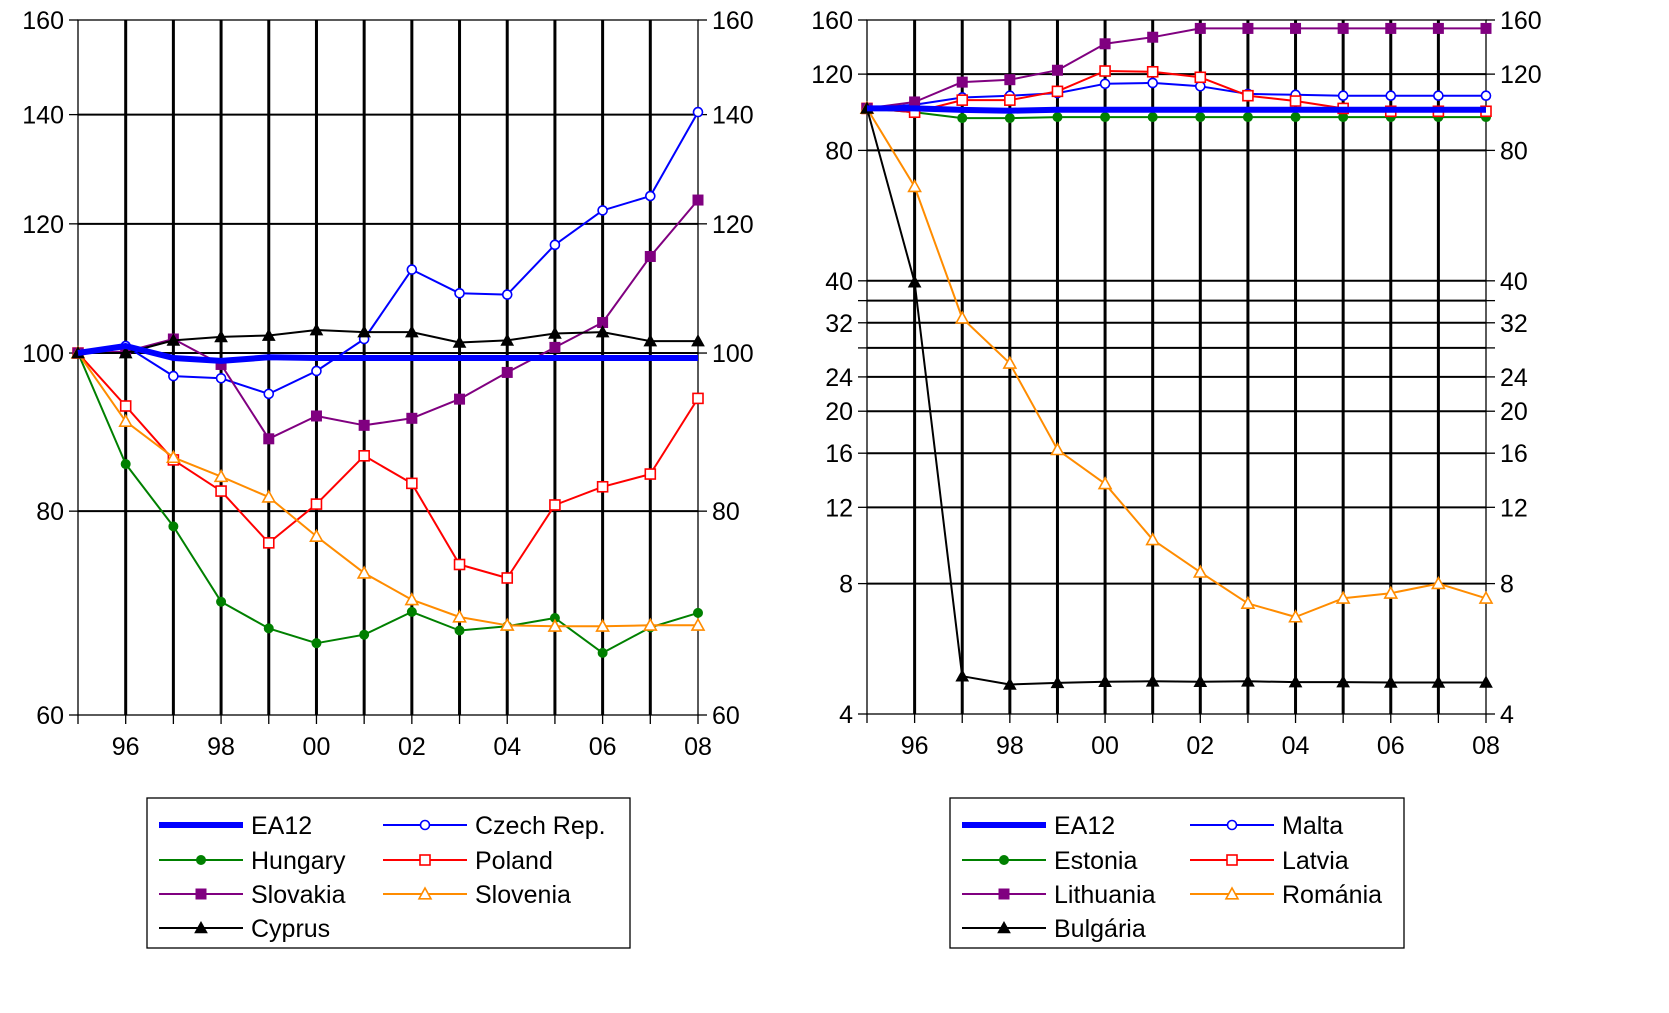  What do you see at coordinates (1514, 282) in the screenshot?
I see `y-tick-label-right: 40` at bounding box center [1514, 282].